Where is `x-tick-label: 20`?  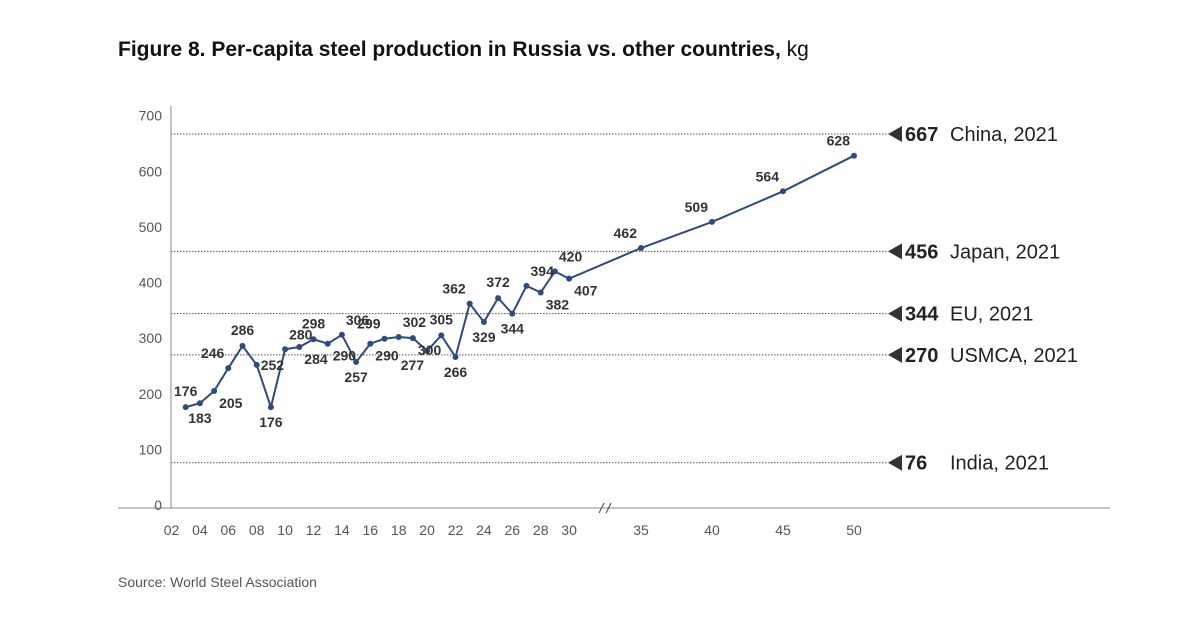 x-tick-label: 20 is located at coordinates (427, 530).